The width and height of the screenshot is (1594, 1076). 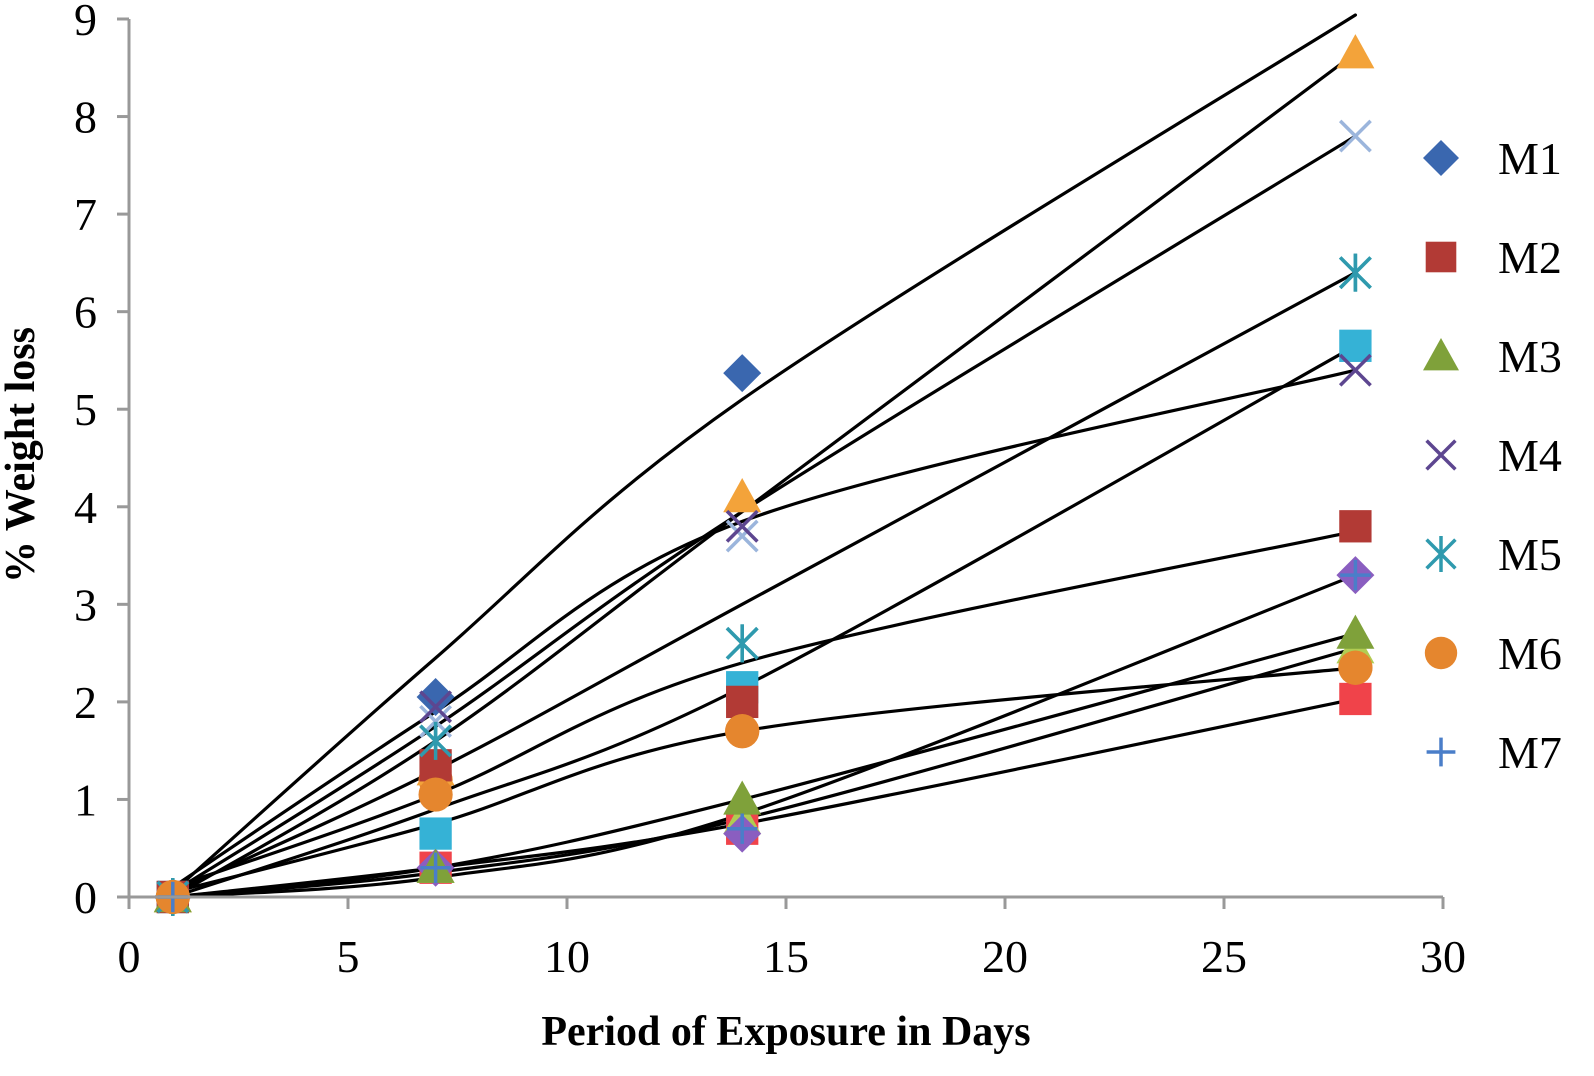 I want to click on y-tick-label: 8, so click(x=85, y=117).